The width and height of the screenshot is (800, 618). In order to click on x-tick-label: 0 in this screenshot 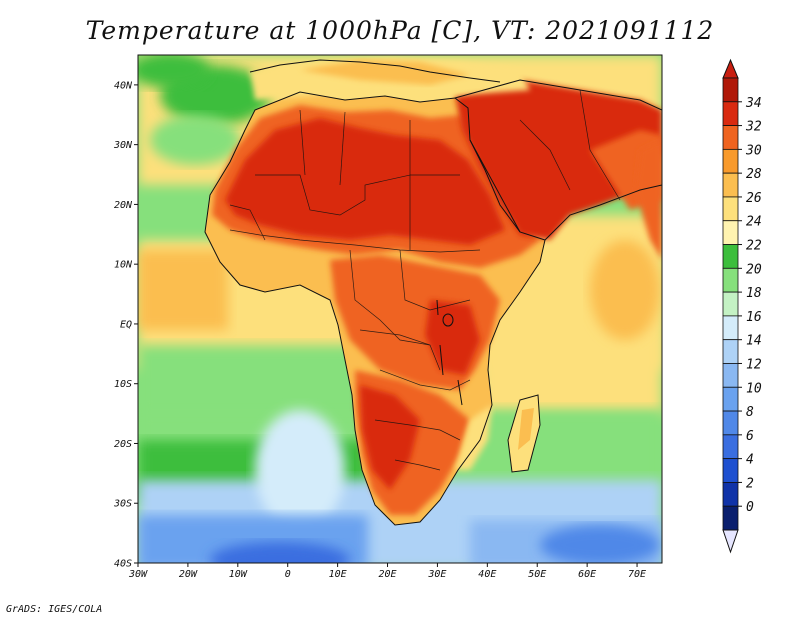, I will do `click(288, 574)`.